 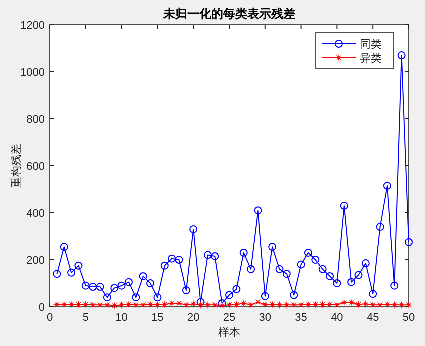 What do you see at coordinates (35, 120) in the screenshot?
I see `y-tick-label: 800` at bounding box center [35, 120].